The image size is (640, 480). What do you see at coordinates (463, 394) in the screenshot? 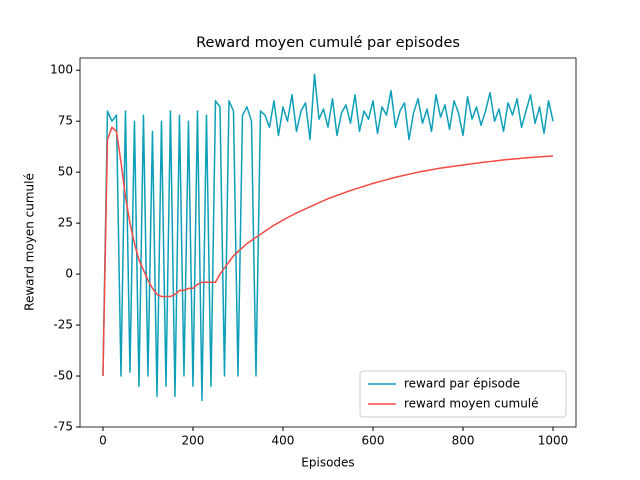
I see `legend-box` at bounding box center [463, 394].